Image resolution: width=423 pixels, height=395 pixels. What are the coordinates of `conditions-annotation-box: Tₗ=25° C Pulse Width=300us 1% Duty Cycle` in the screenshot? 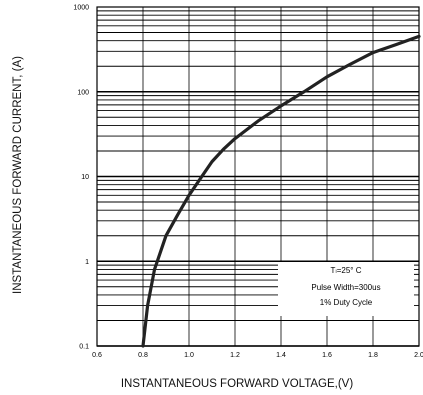 It's located at (346, 289).